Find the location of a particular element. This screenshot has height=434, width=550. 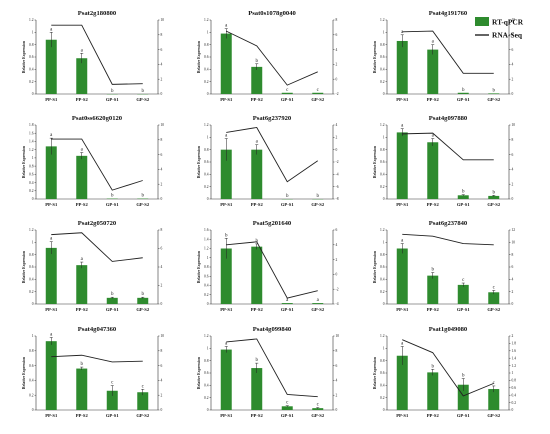

right-tick-label: 12 is located at coordinates (514, 230).